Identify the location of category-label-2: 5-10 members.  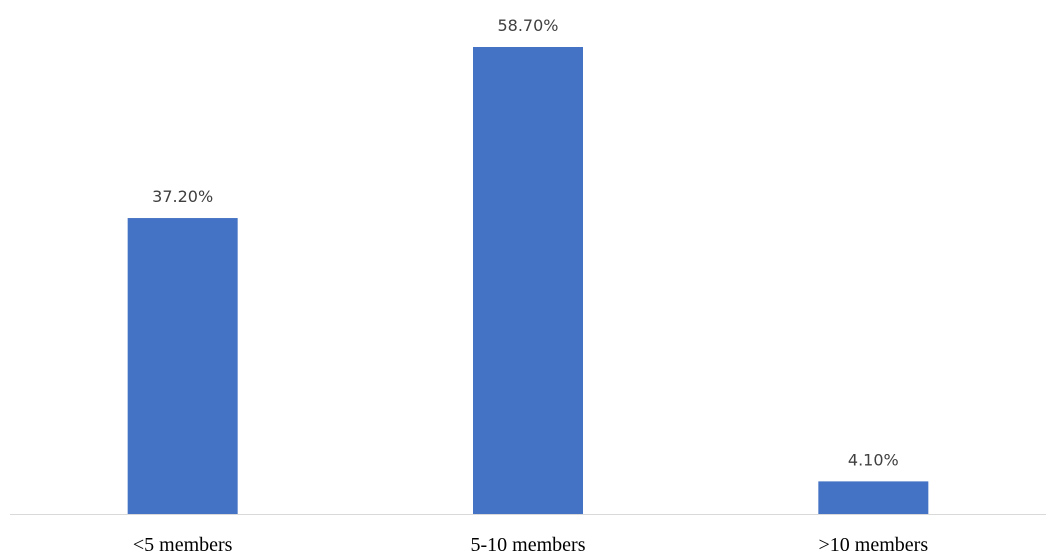
(528, 545).